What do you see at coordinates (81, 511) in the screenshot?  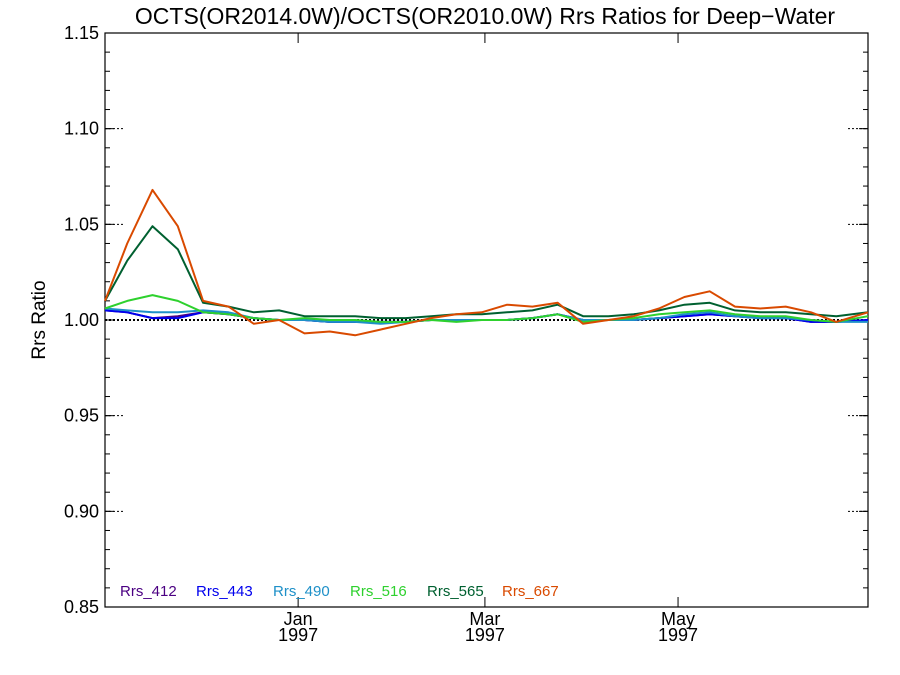 I see `y-tick-label: 0.90` at bounding box center [81, 511].